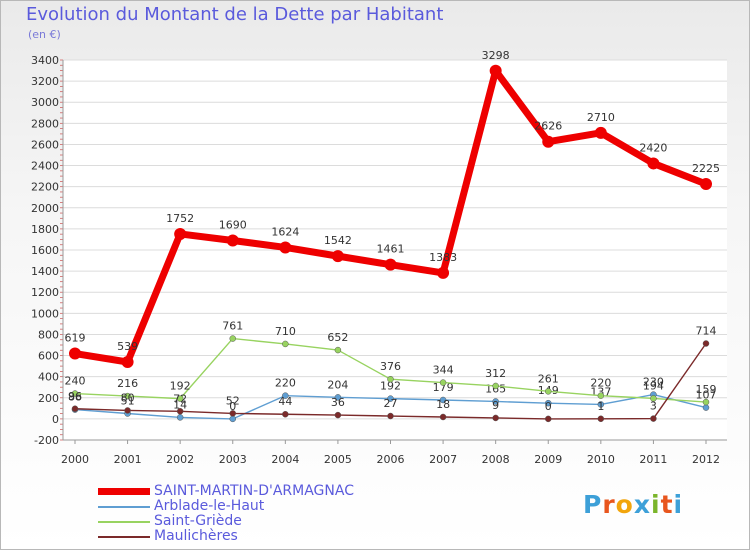 Image resolution: width=750 pixels, height=550 pixels. Describe the element at coordinates (706, 331) in the screenshot. I see `data-label: 714` at that location.